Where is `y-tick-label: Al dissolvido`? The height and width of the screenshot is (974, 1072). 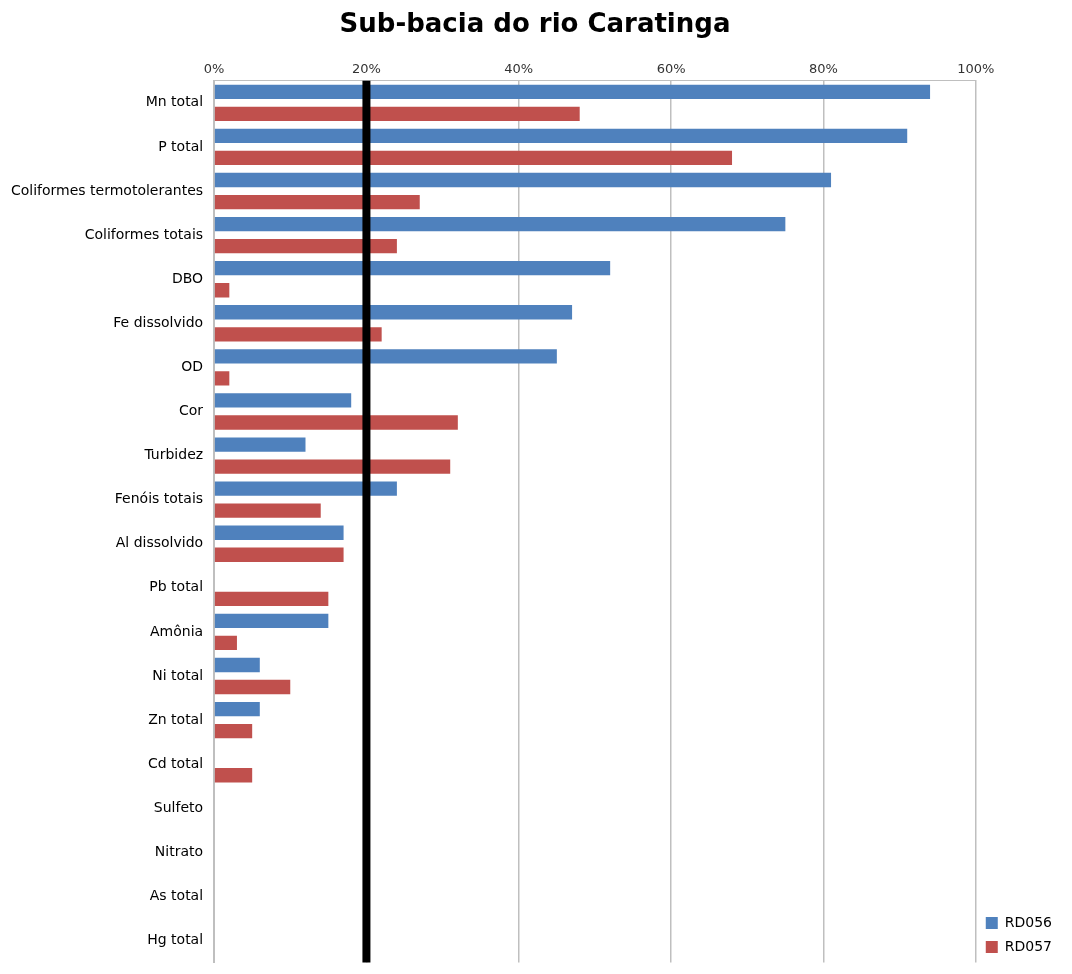
y-tick-label: Al dissolvido is located at coordinates (159, 542).